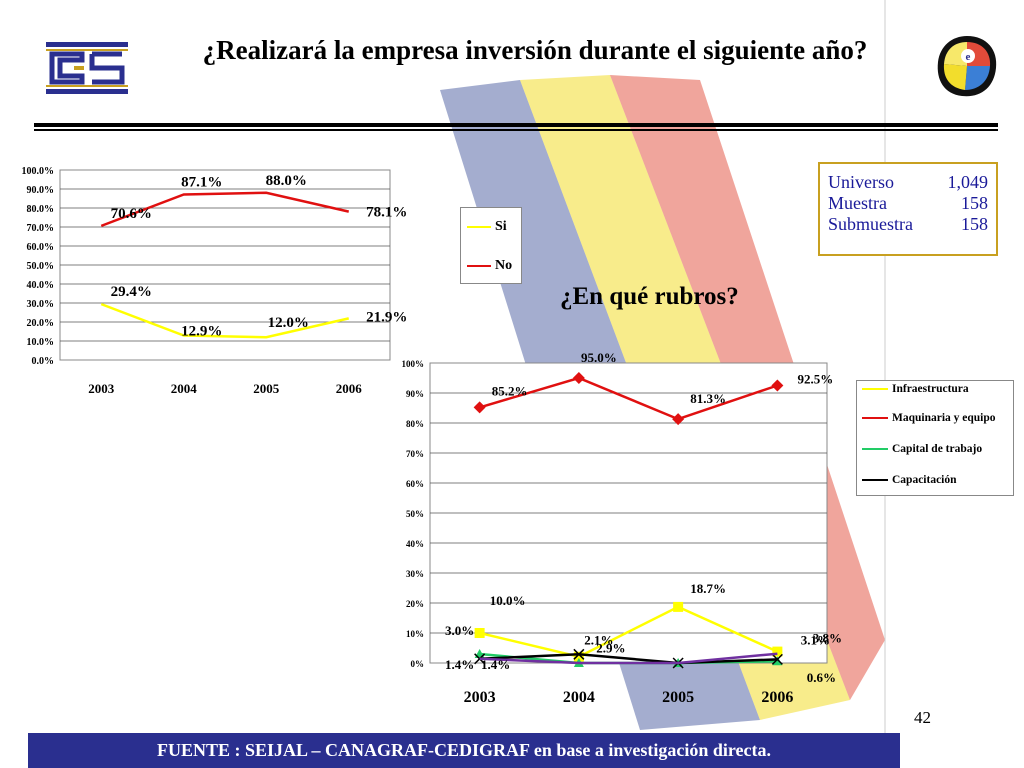 The image size is (1024, 768). What do you see at coordinates (504, 265) in the screenshot?
I see `legend-label: No` at bounding box center [504, 265].